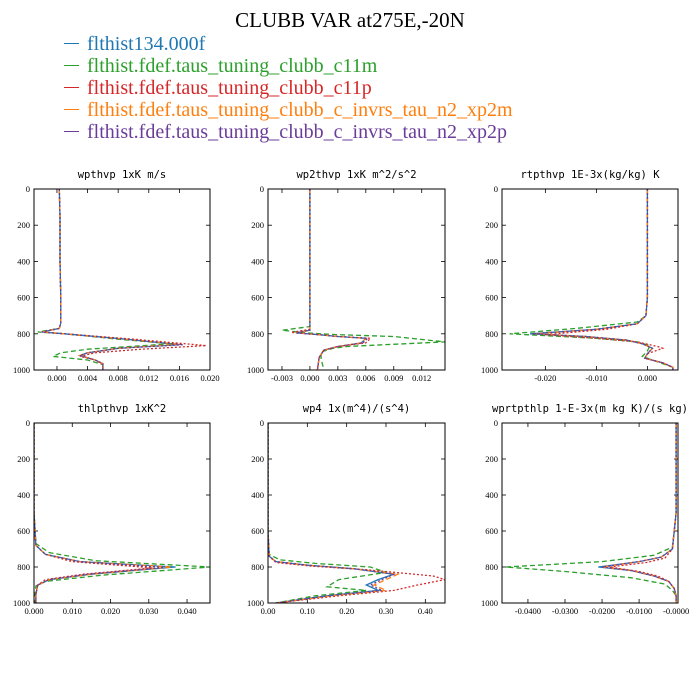 Image resolution: width=700 pixels, height=700 pixels. I want to click on x-tick-label: 0.006, so click(365, 378).